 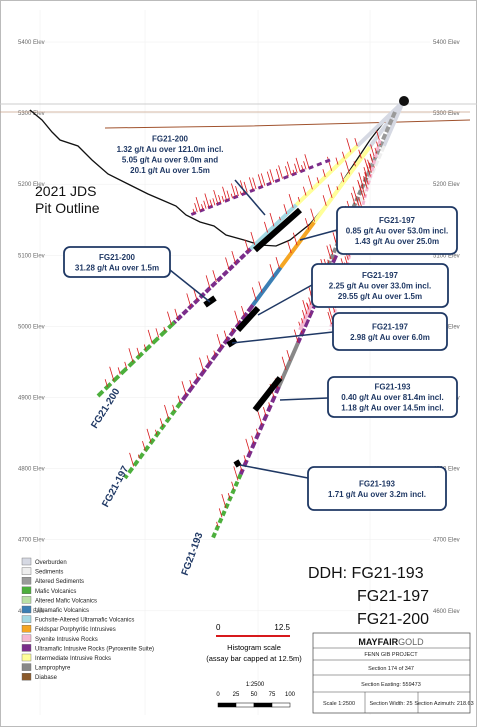 I want to click on callout-line: 29.55 g/t Au over 1.5m, so click(x=380, y=296).